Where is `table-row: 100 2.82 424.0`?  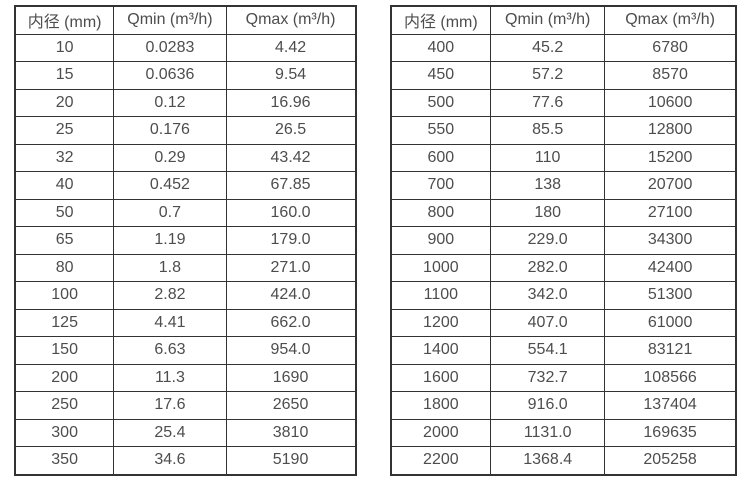 table-row: 100 2.82 424.0 is located at coordinates (185, 295).